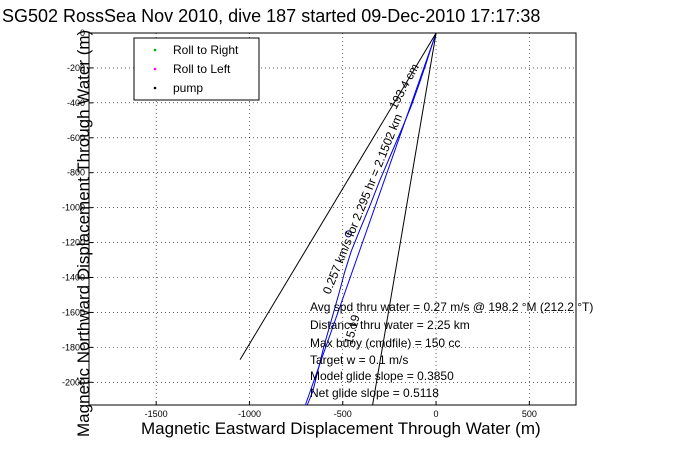 This screenshot has width=681, height=454. I want to click on legend-label-pump: pump, so click(188, 88).